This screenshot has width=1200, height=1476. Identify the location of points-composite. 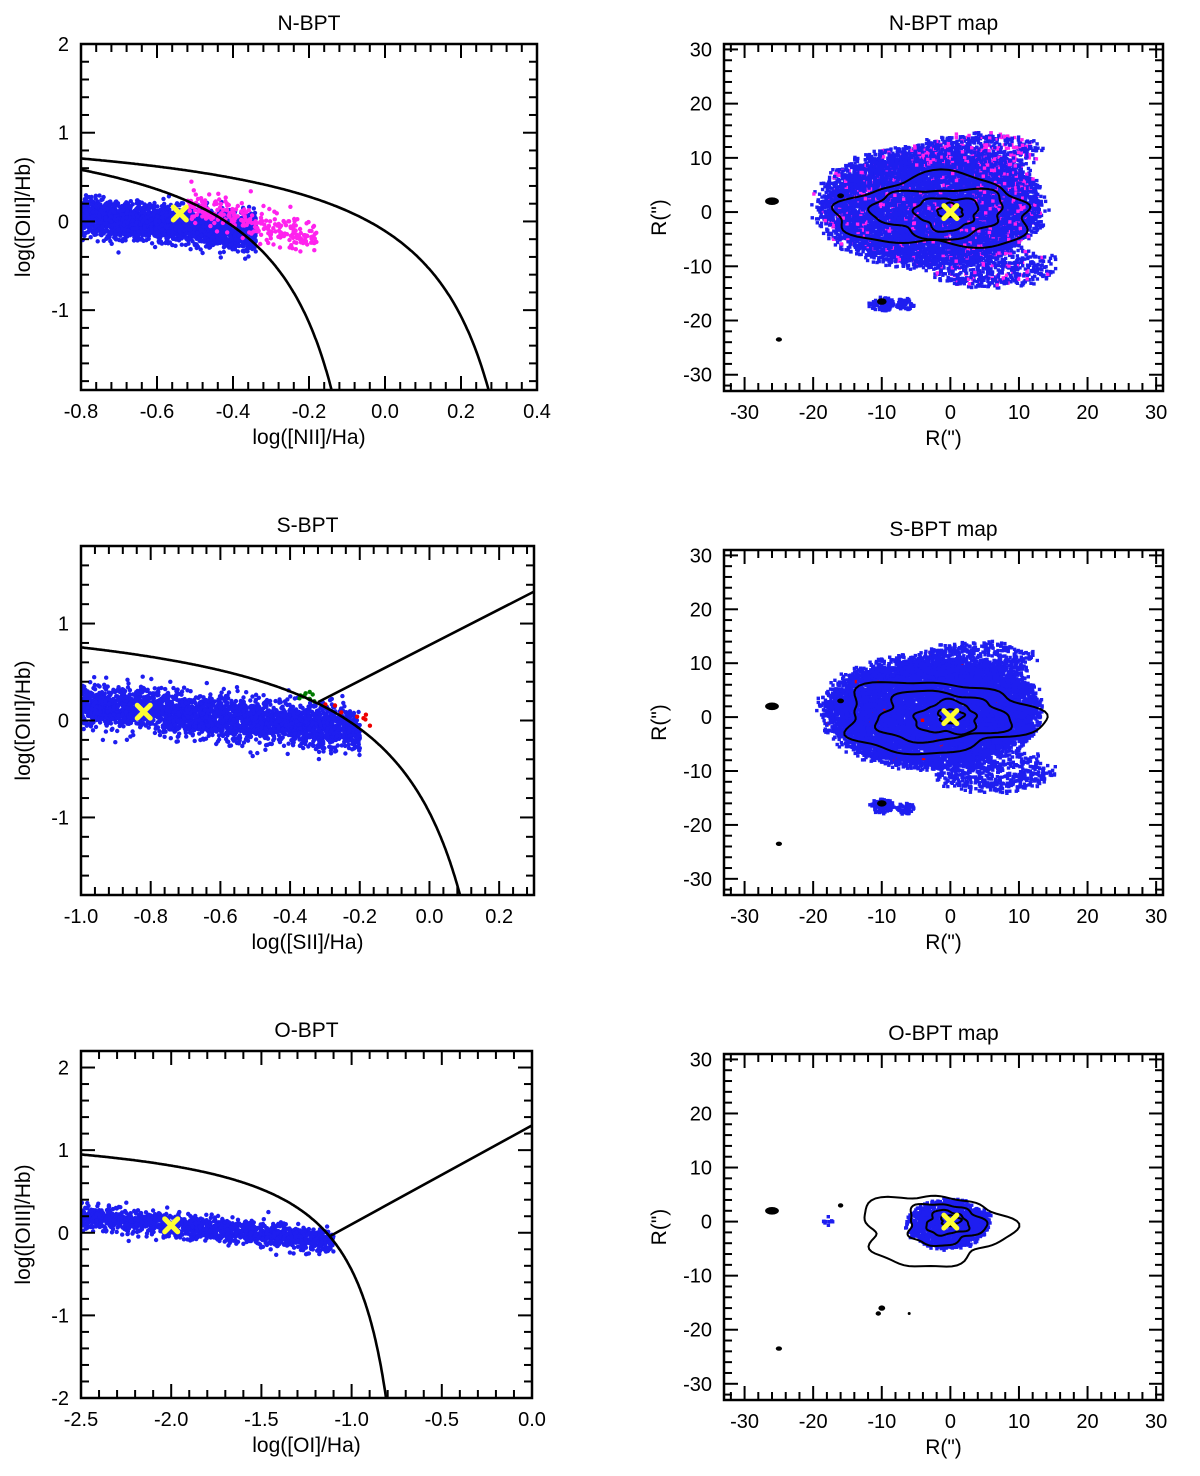
(252, 216).